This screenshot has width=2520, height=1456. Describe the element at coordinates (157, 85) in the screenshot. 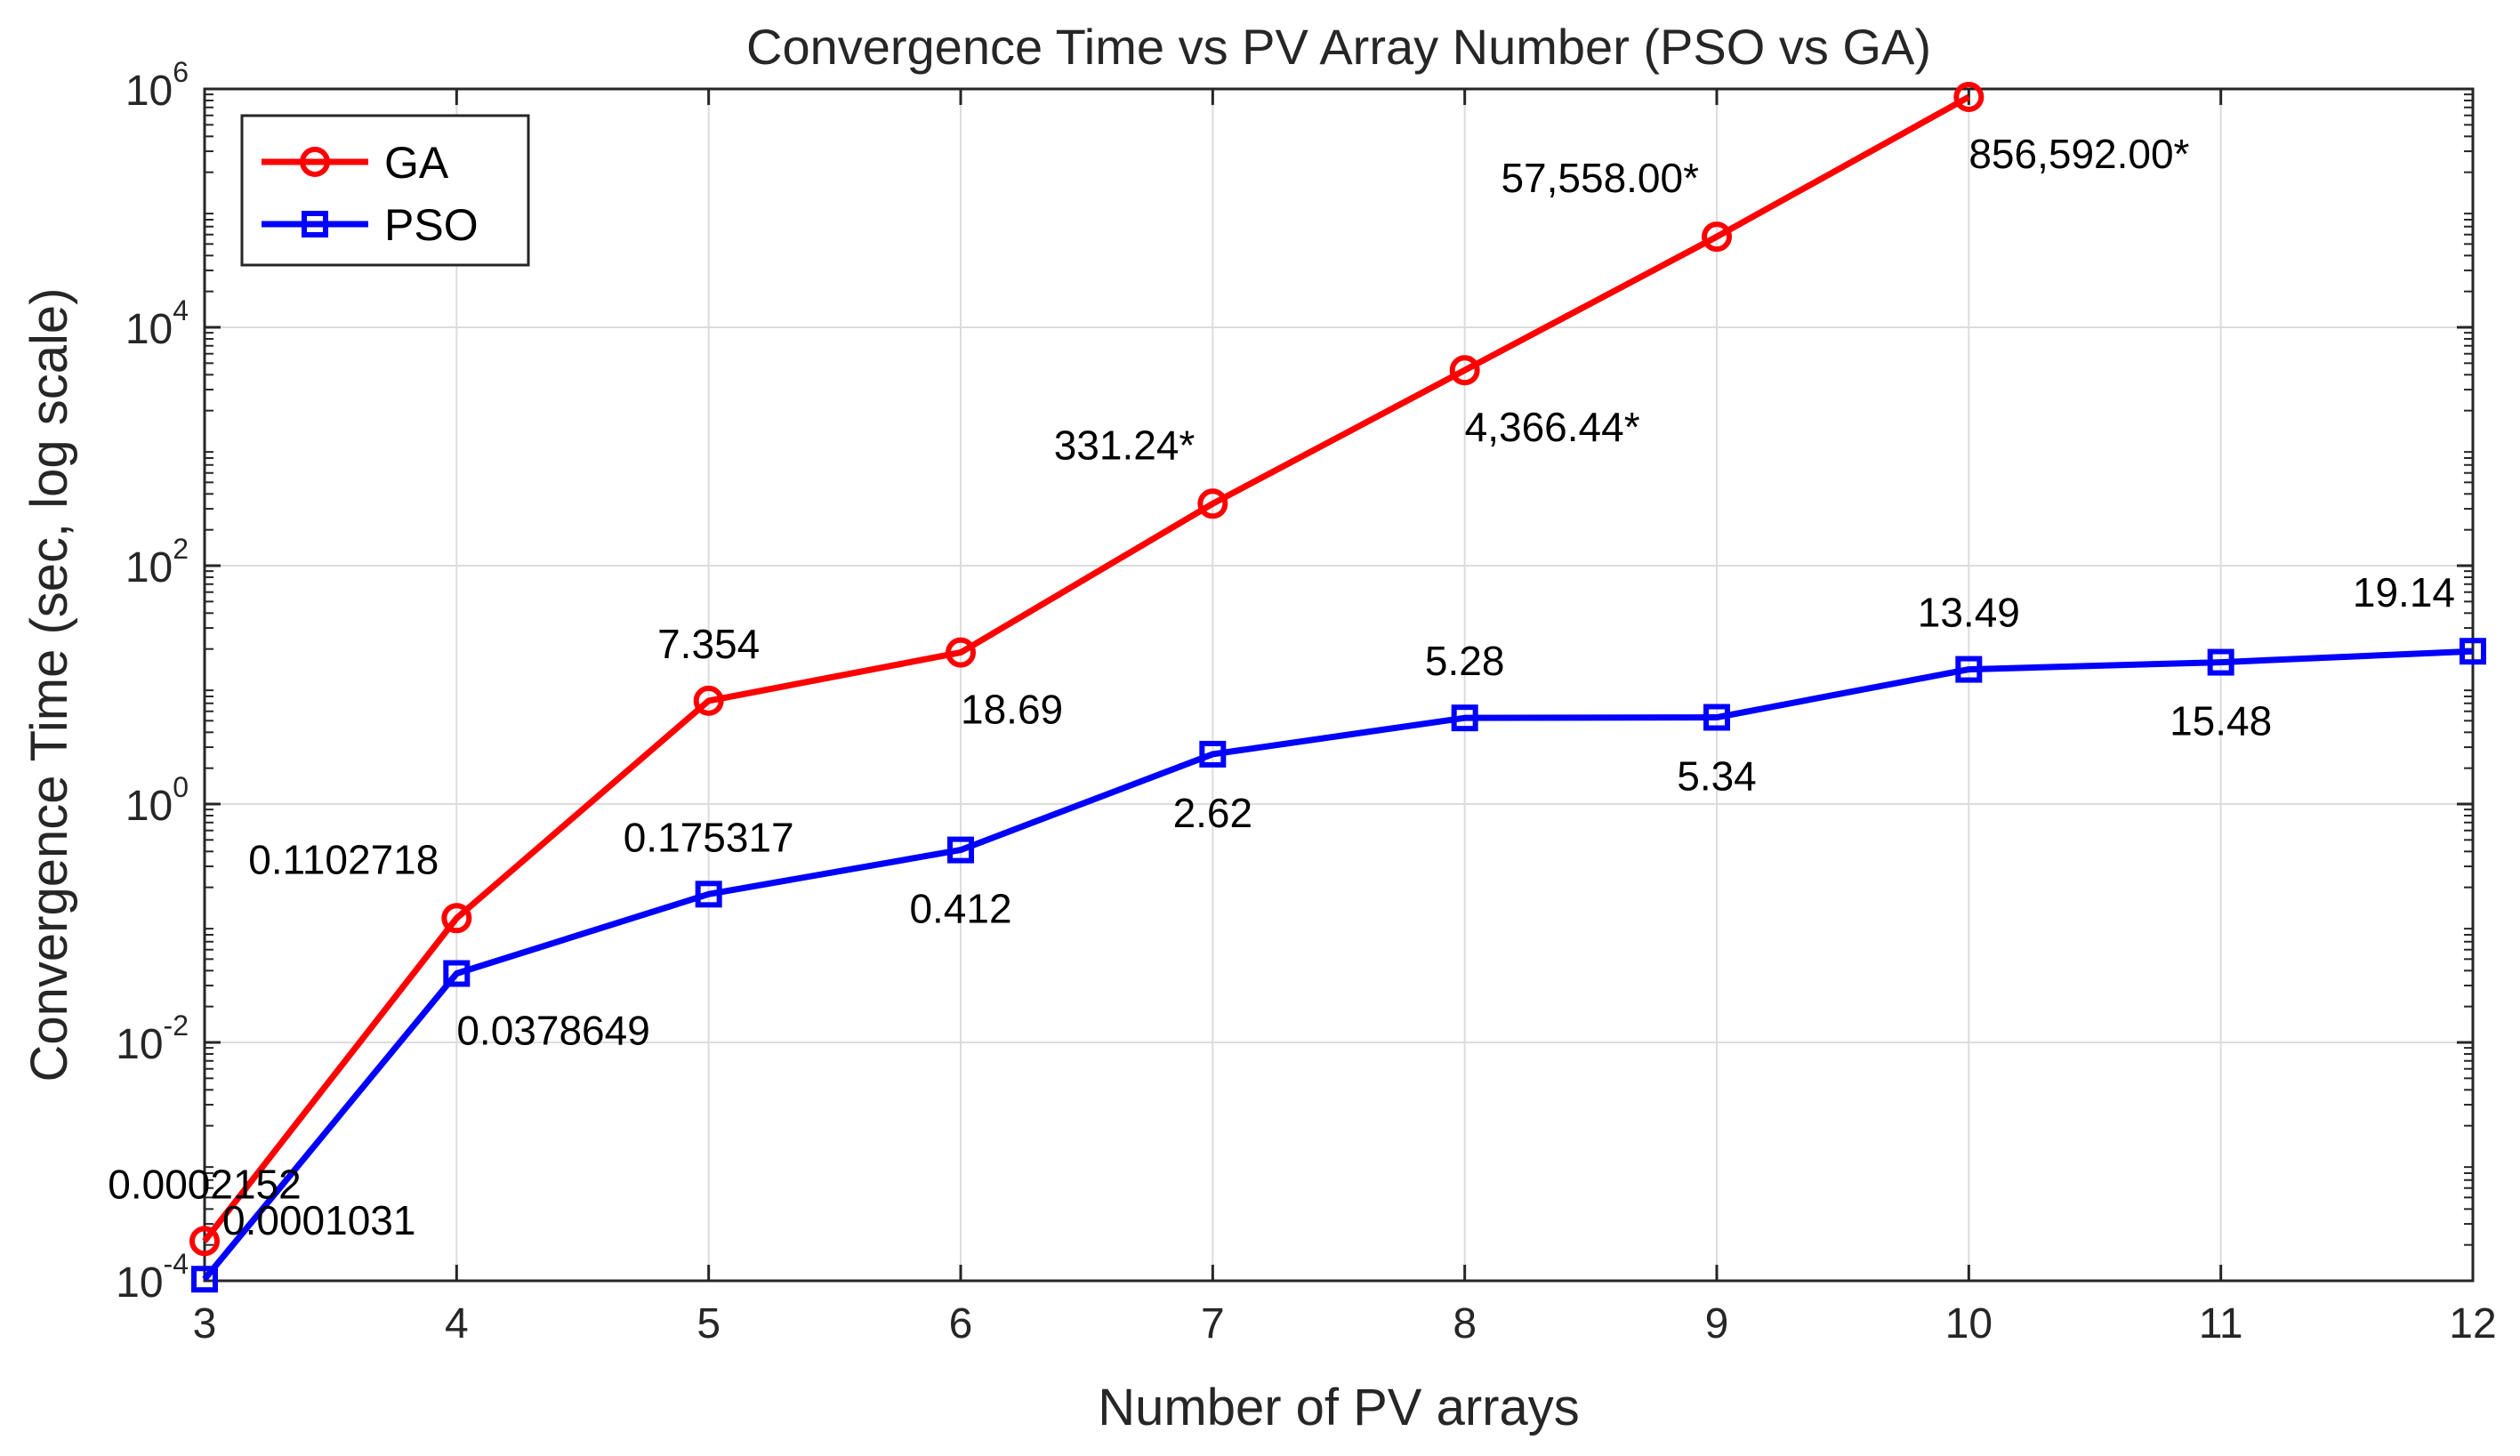

I see `y-tick-label: 10⁶` at that location.